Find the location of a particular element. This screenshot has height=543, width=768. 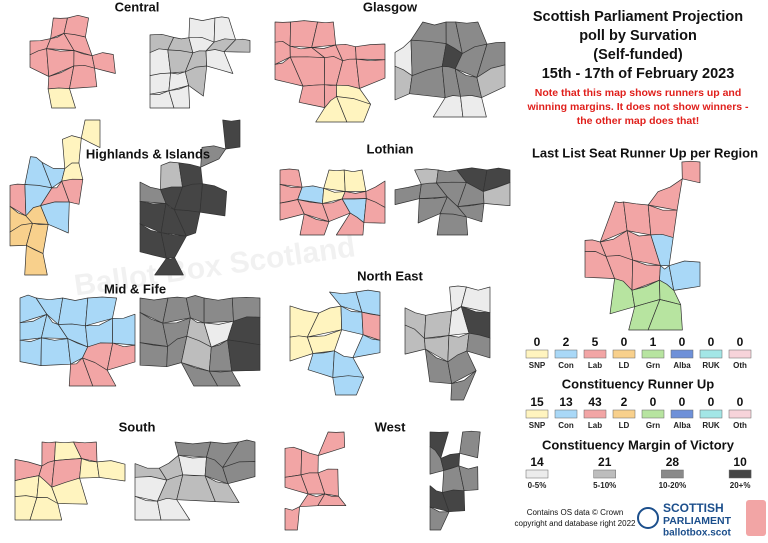

section-title: Constituency Margin of Victory is located at coordinates (638, 444).